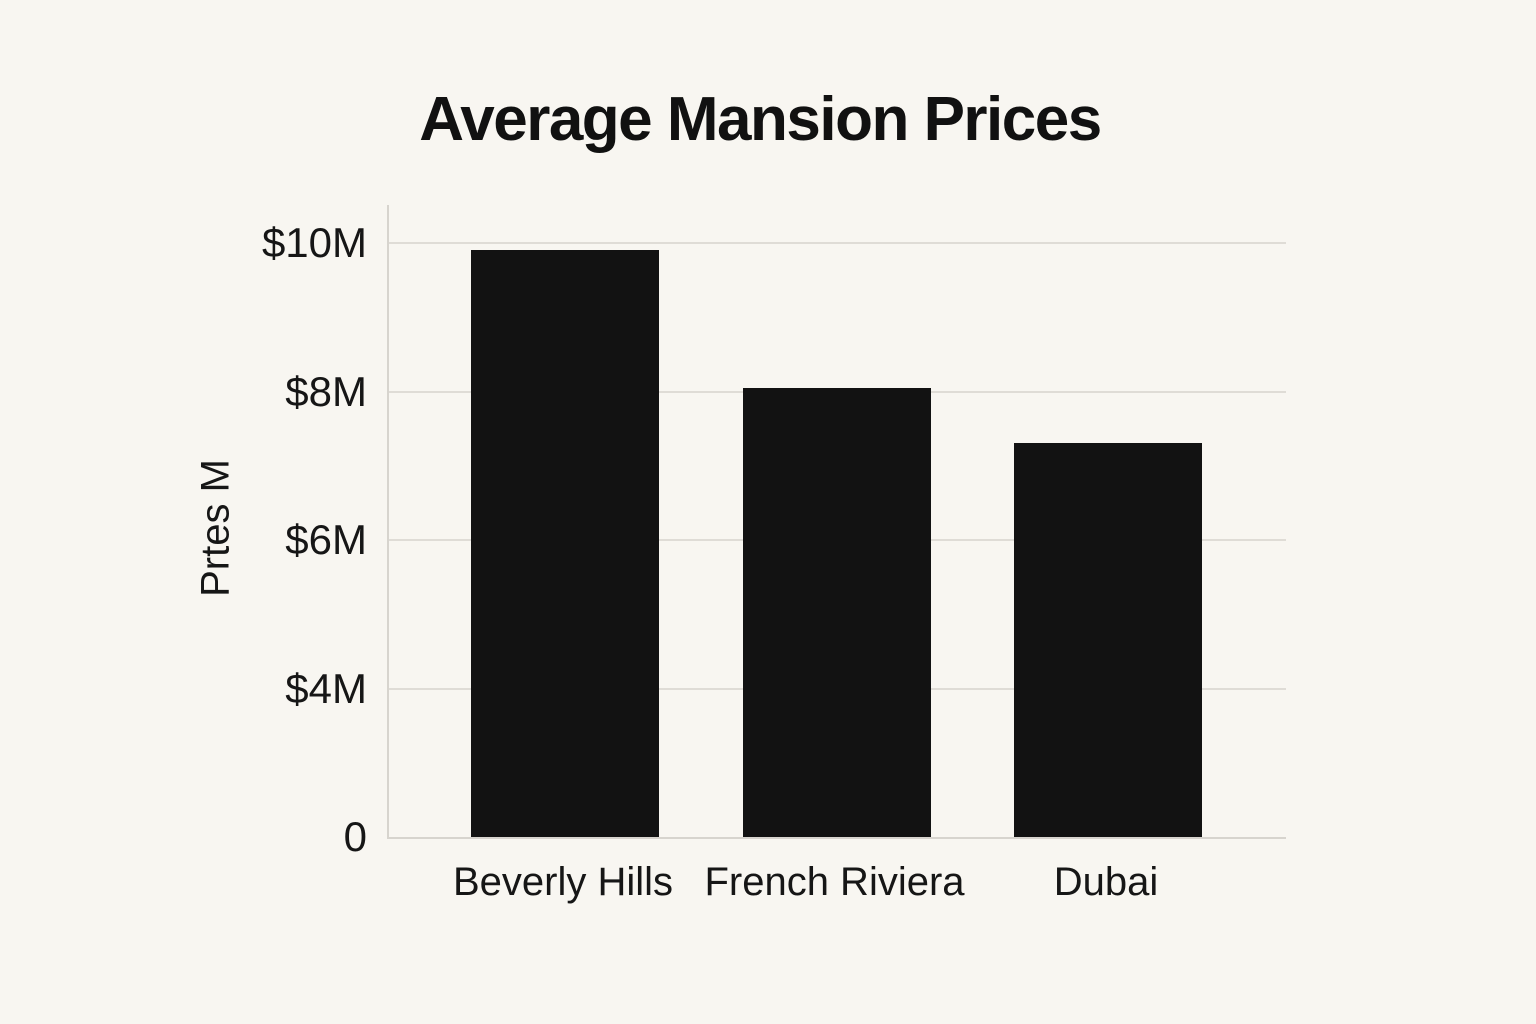 This screenshot has height=1024, width=1536. Describe the element at coordinates (314, 242) in the screenshot. I see `y-tick-label: $10M` at that location.